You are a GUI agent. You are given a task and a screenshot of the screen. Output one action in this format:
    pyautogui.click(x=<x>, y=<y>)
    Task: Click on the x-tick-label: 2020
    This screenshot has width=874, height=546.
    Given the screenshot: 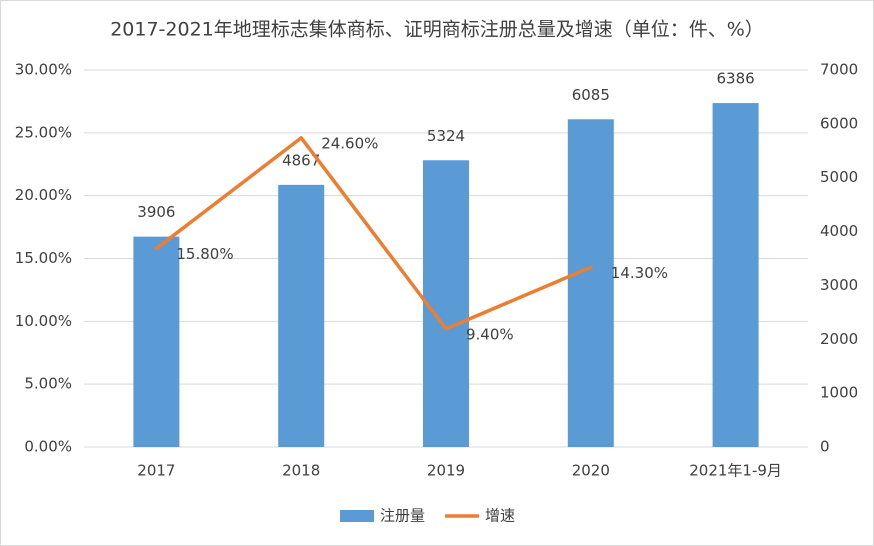 What is the action you would take?
    pyautogui.click(x=591, y=471)
    